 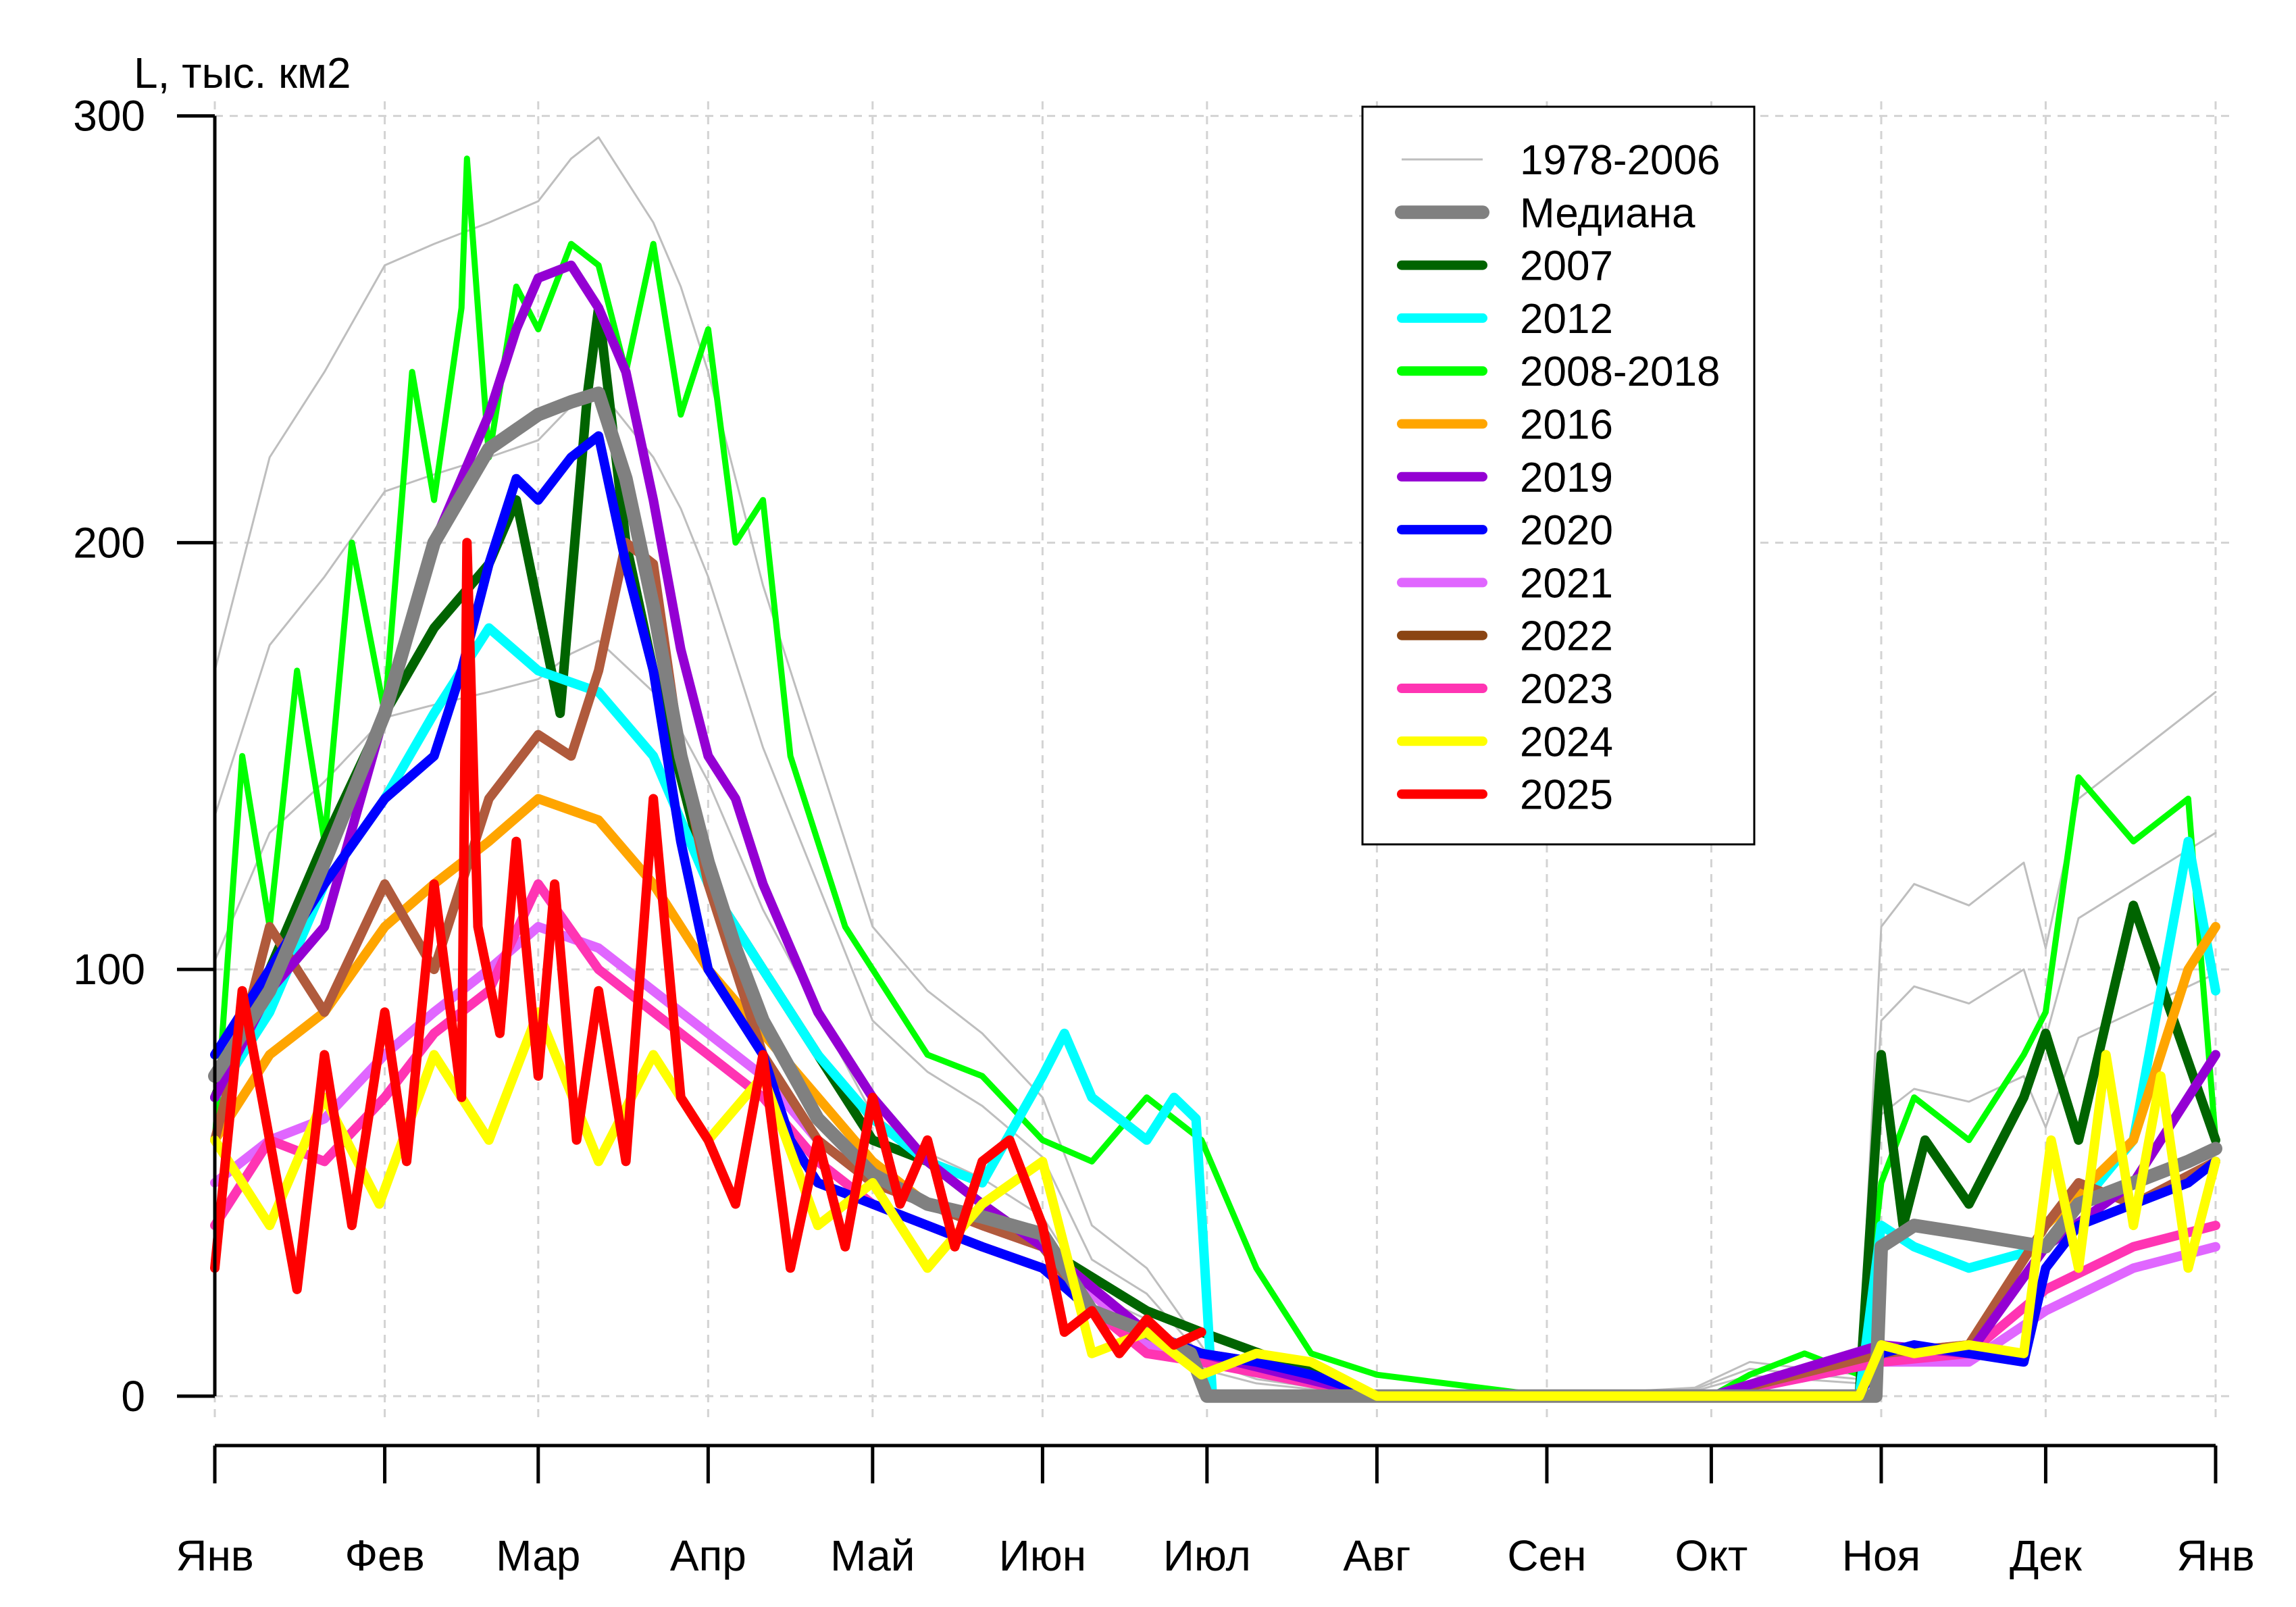 What do you see at coordinates (1566, 795) in the screenshot?
I see `legend-label: 2025` at bounding box center [1566, 795].